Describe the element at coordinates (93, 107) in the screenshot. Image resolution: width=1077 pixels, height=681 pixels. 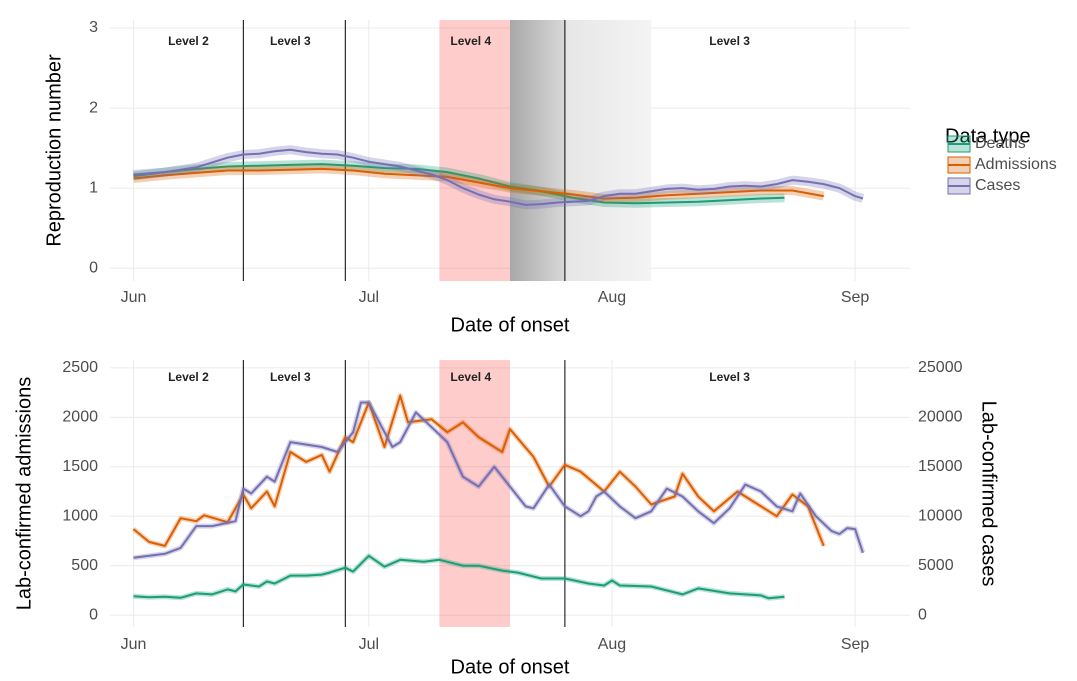
I see `y-tick-label: 2` at that location.